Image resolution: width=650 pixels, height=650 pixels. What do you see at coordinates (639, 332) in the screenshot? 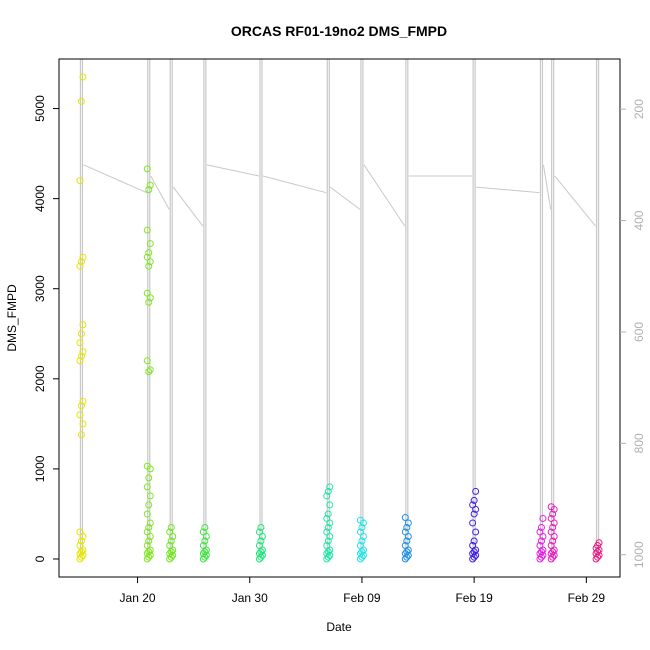
I see `right-tick-label: 600` at bounding box center [639, 332].